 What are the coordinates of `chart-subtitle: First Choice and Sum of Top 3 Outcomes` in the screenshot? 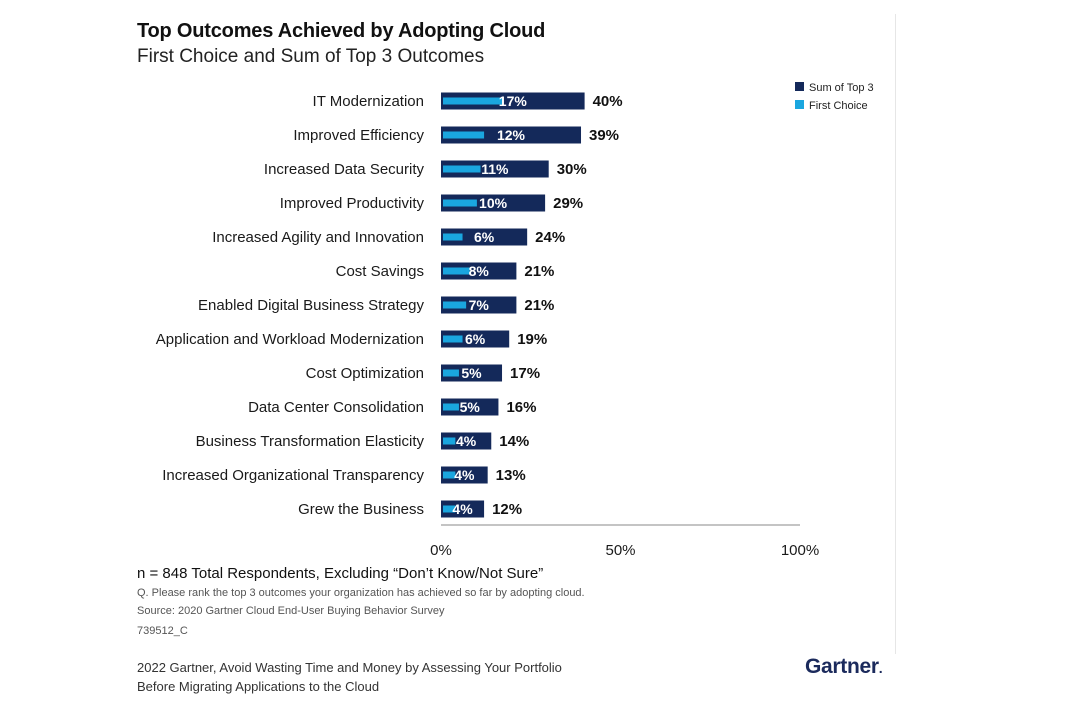 It's located at (311, 56).